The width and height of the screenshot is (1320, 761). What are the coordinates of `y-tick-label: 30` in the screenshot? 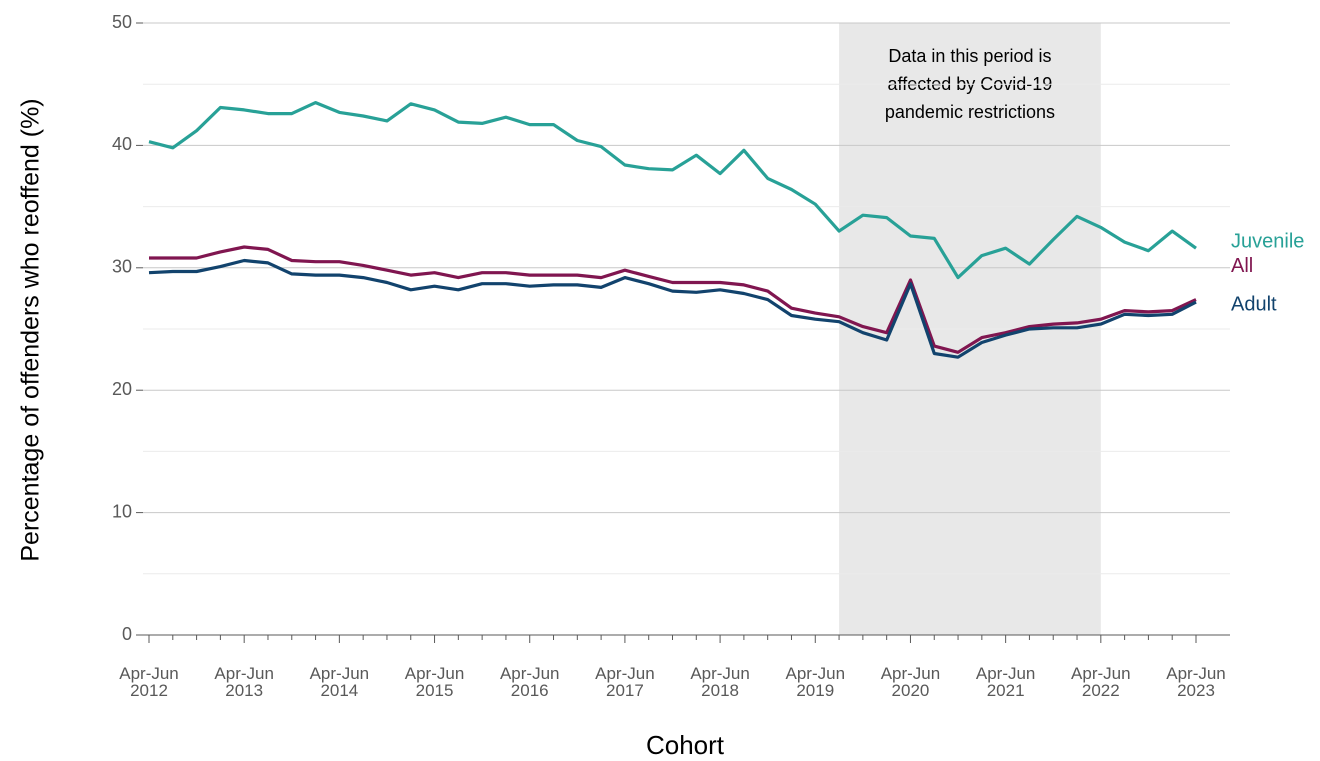 It's located at (122, 267).